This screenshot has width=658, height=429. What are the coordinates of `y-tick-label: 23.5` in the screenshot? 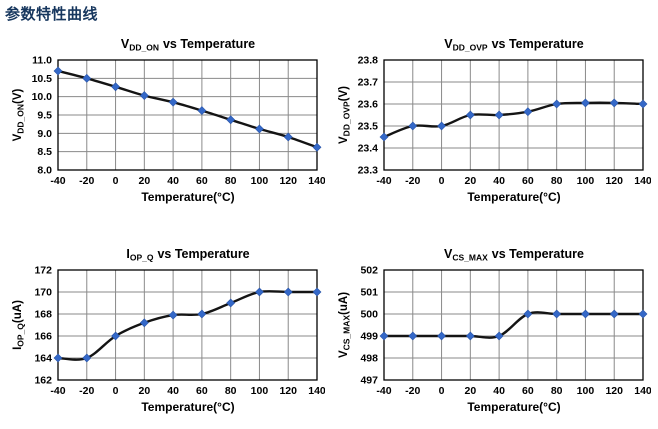 It's located at (368, 127).